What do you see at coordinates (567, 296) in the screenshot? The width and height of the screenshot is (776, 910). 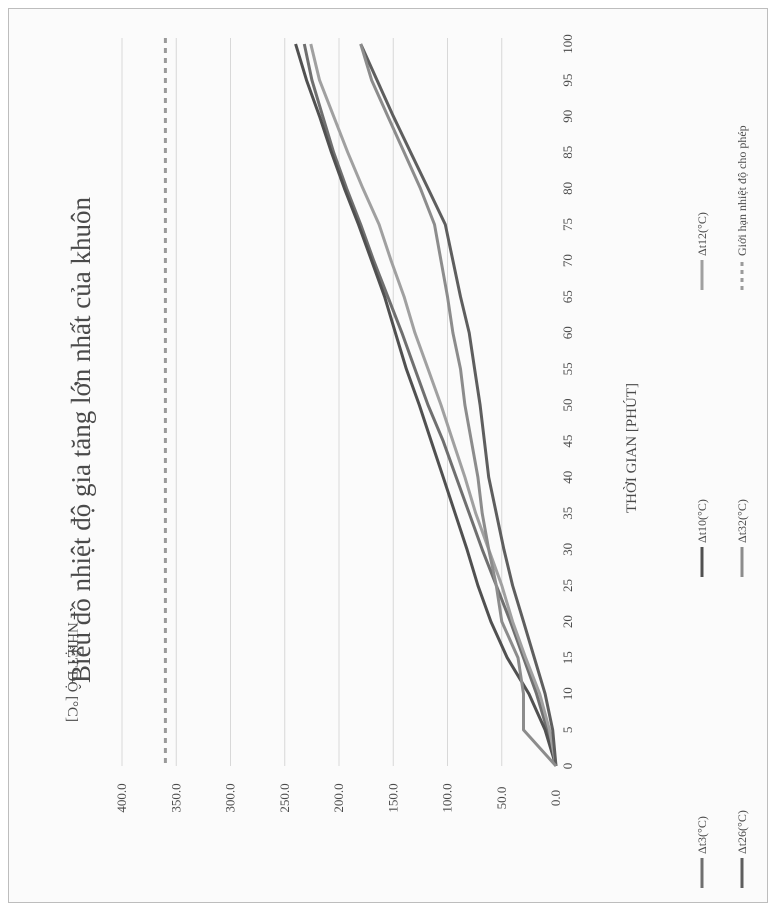 I see `x-tick-label: 65` at bounding box center [567, 296].